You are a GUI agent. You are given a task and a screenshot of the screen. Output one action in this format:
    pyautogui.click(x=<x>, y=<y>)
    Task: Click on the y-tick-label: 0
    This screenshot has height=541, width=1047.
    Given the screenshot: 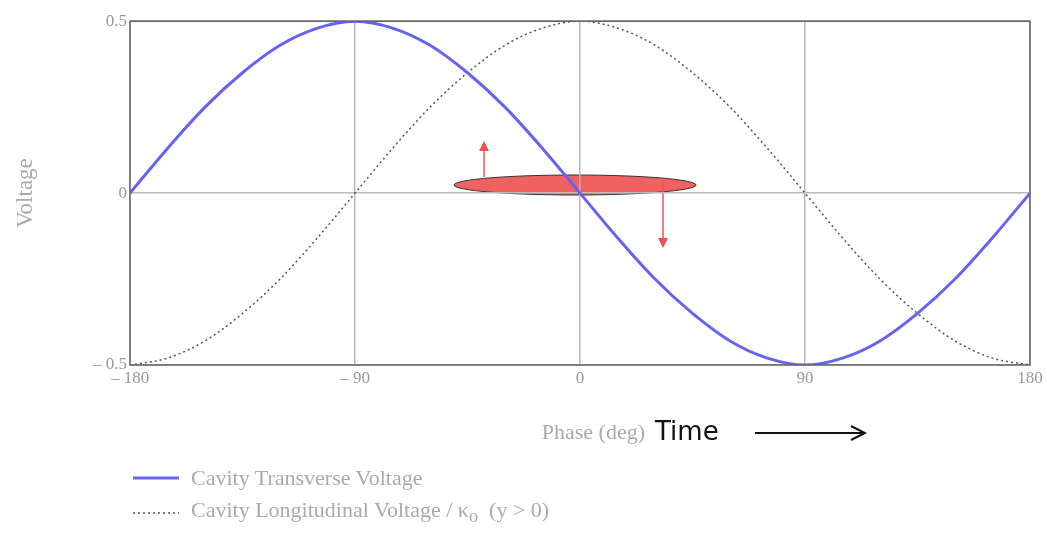 What is the action you would take?
    pyautogui.click(x=122, y=192)
    